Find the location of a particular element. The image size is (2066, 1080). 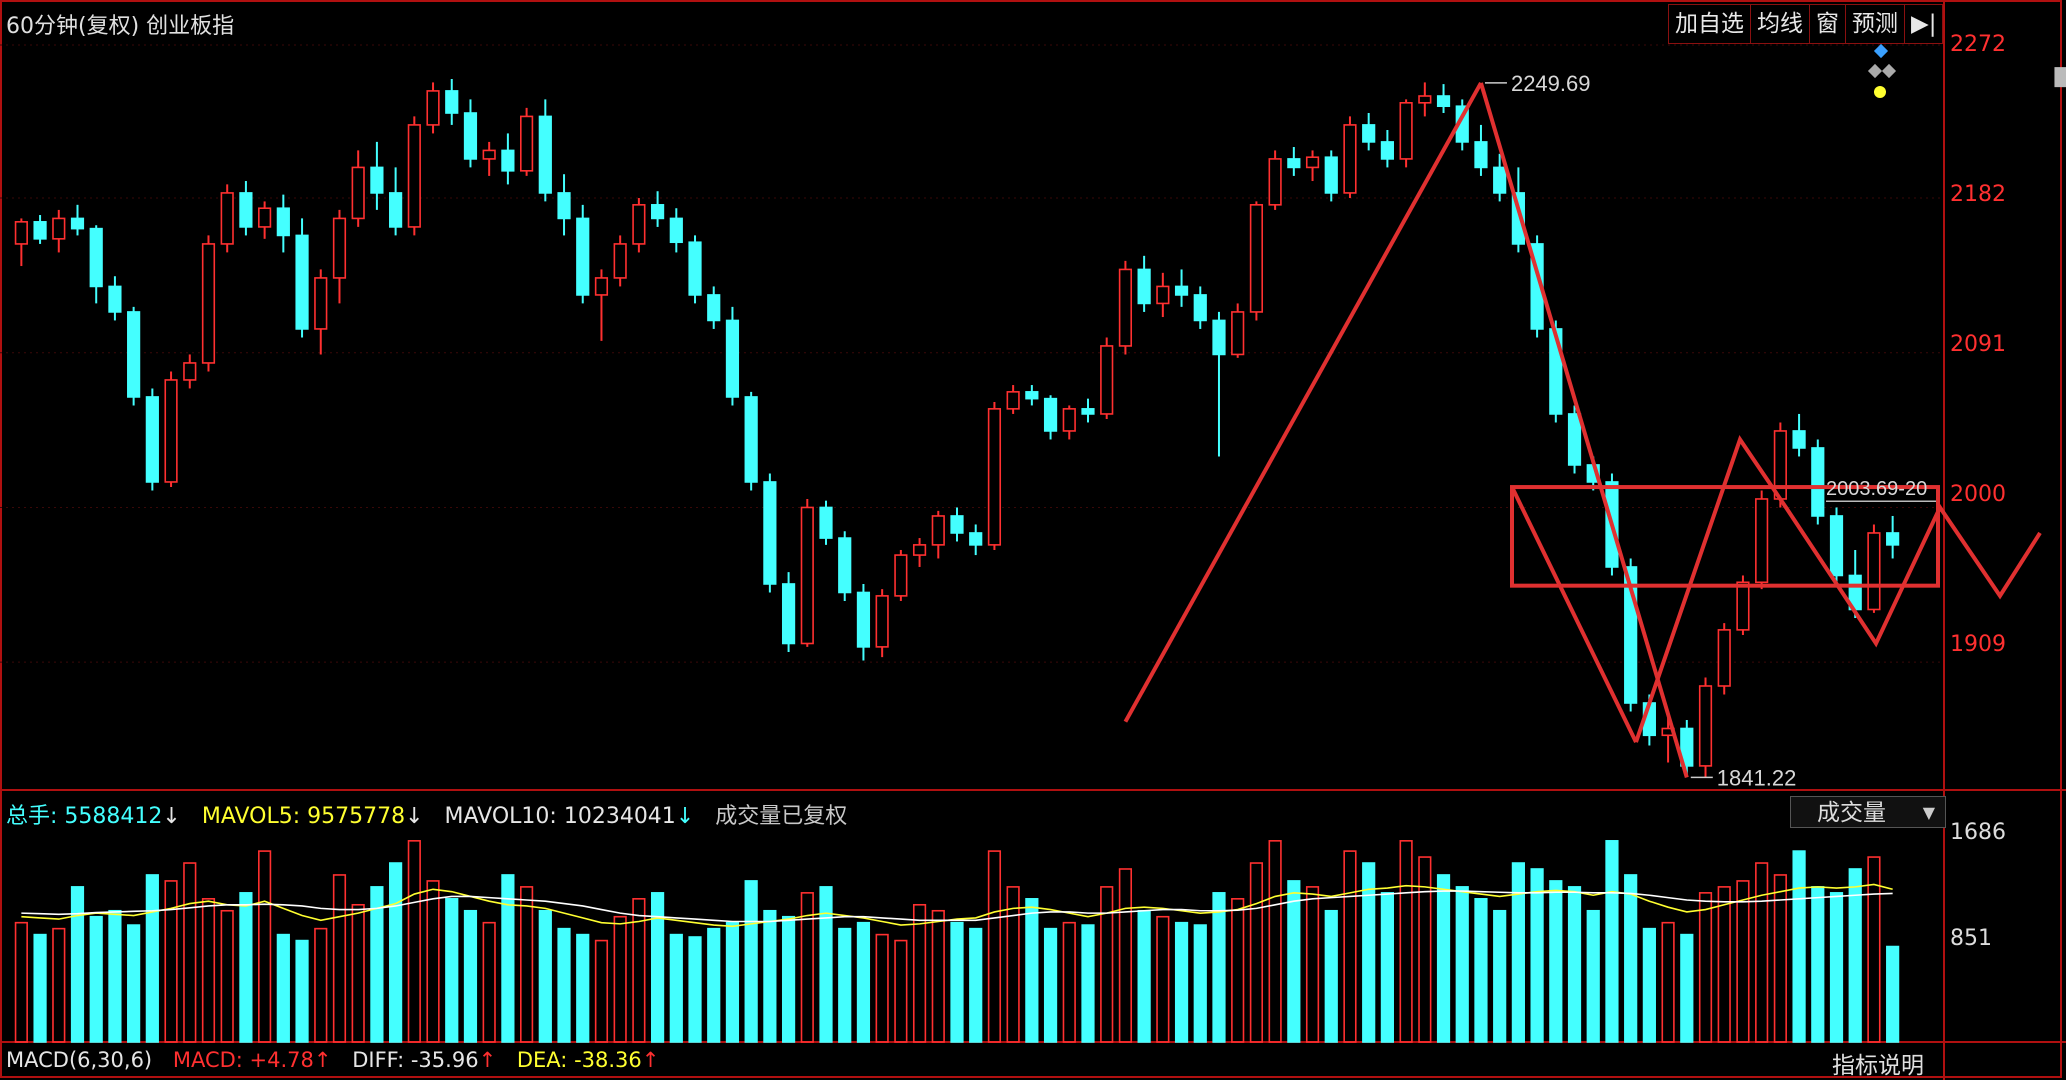

moving-average-button: 均线 is located at coordinates (1780, 24).